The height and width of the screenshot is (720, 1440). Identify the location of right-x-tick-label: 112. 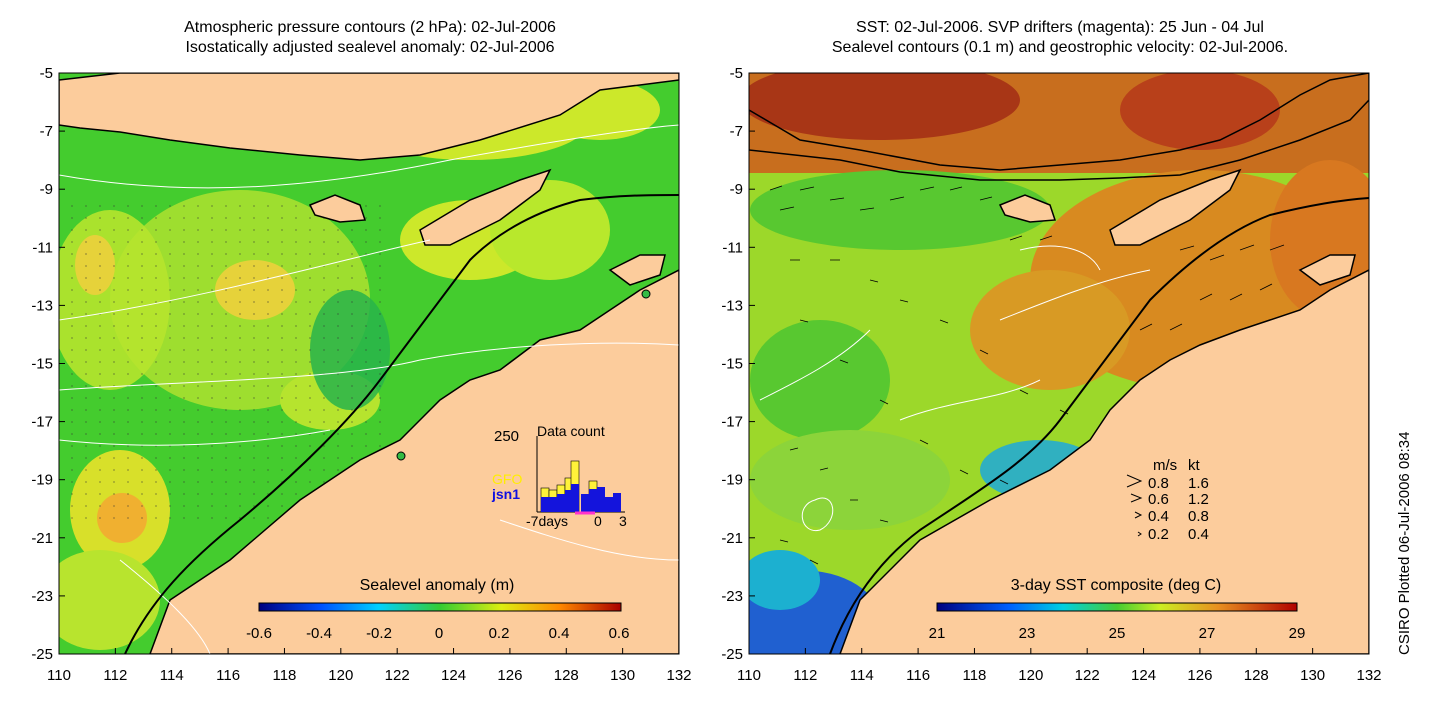
(805, 675).